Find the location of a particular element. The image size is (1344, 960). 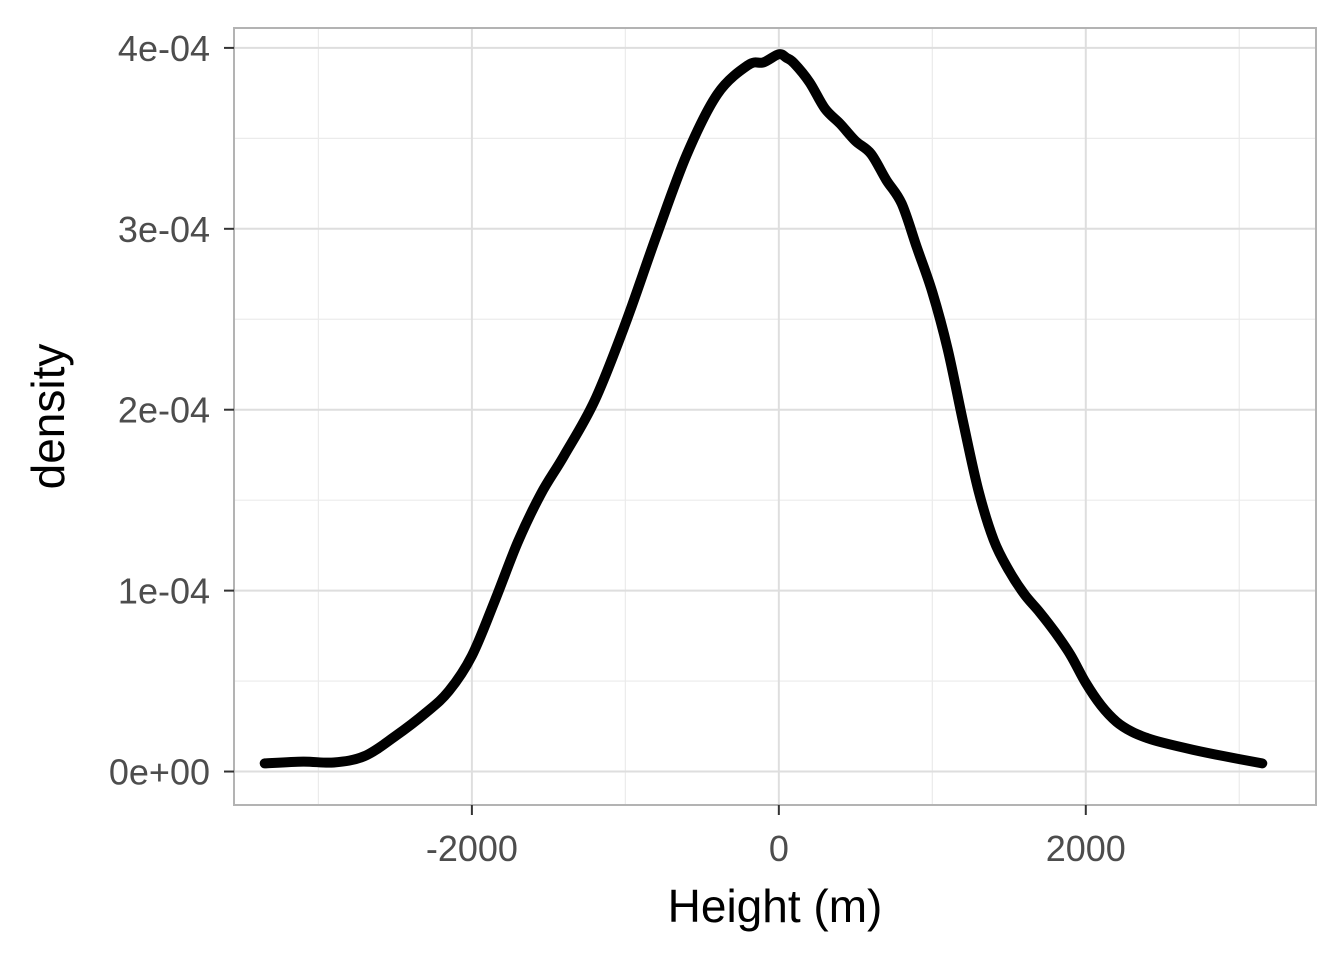

y-tick-label: 2e-04 is located at coordinates (164, 410).